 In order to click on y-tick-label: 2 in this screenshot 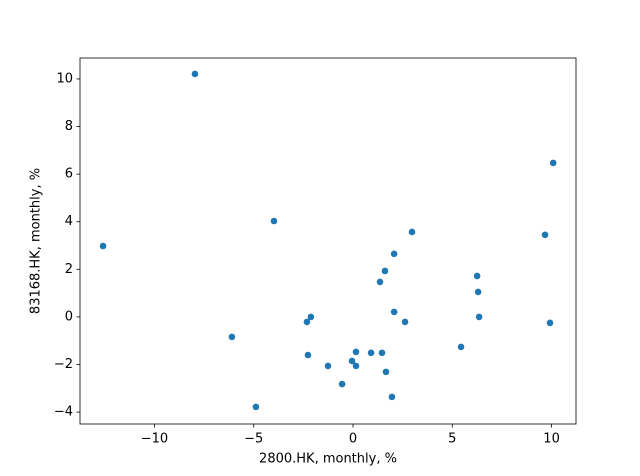, I will do `click(69, 269)`.